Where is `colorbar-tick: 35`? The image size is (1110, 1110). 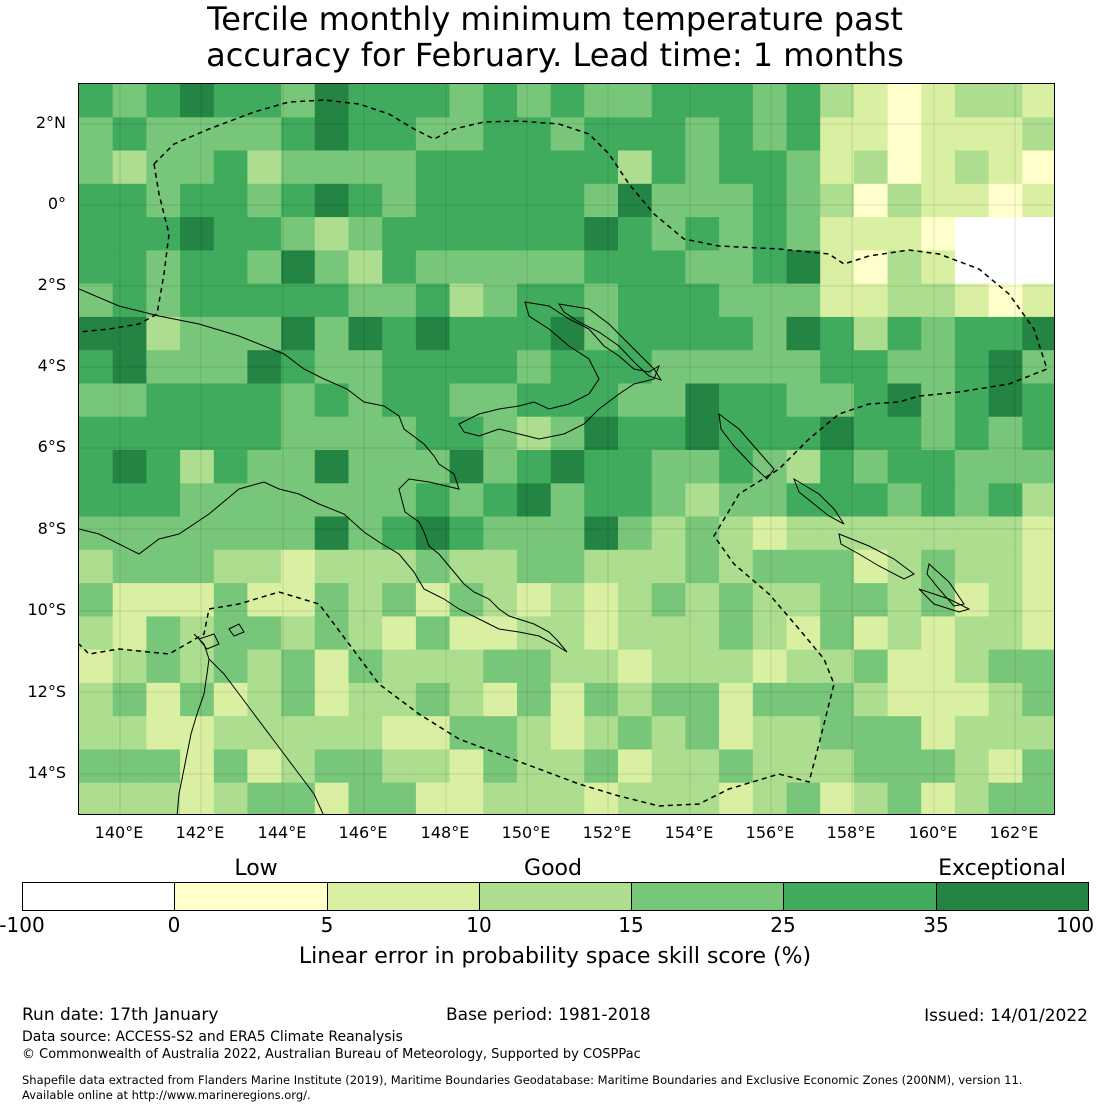 colorbar-tick: 35 is located at coordinates (936, 925).